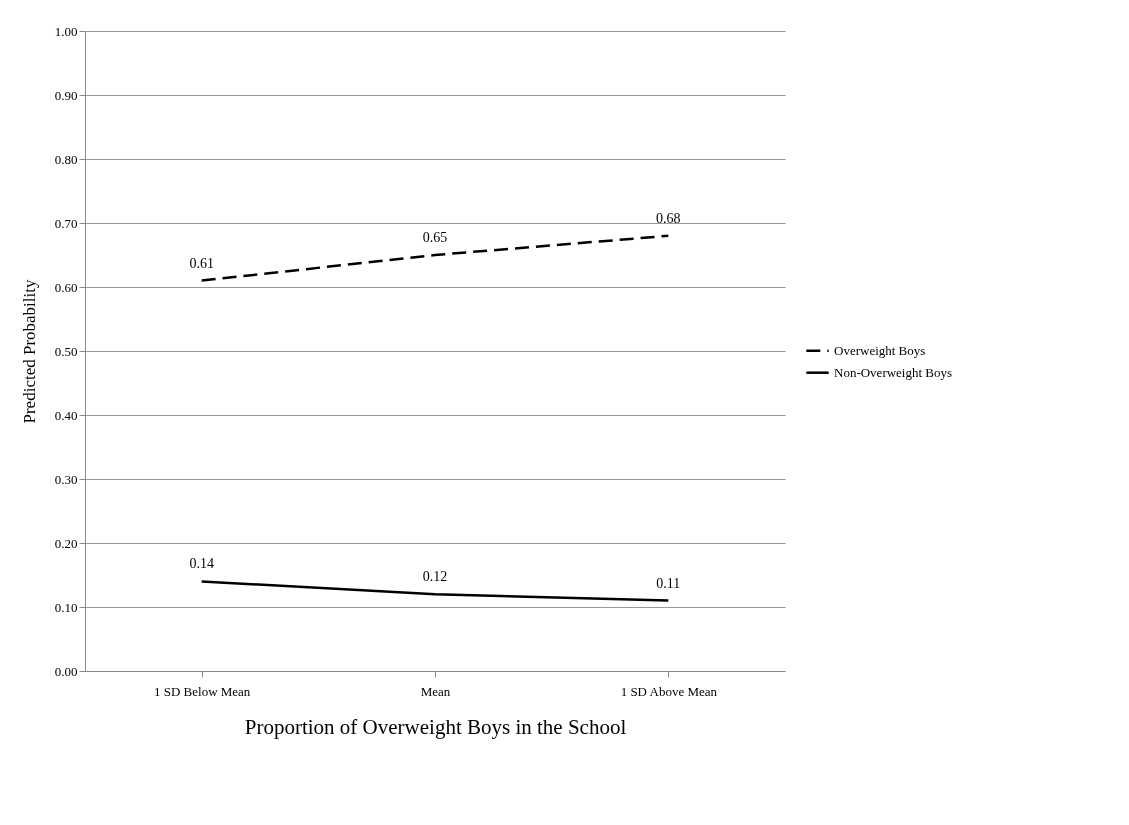 The image size is (1129, 825). I want to click on x-tick-label: 1 SD Above Mean, so click(669, 691).